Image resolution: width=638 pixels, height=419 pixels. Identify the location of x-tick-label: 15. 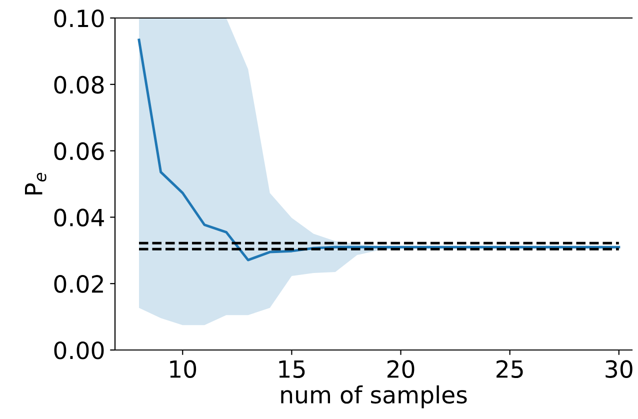
(292, 369).